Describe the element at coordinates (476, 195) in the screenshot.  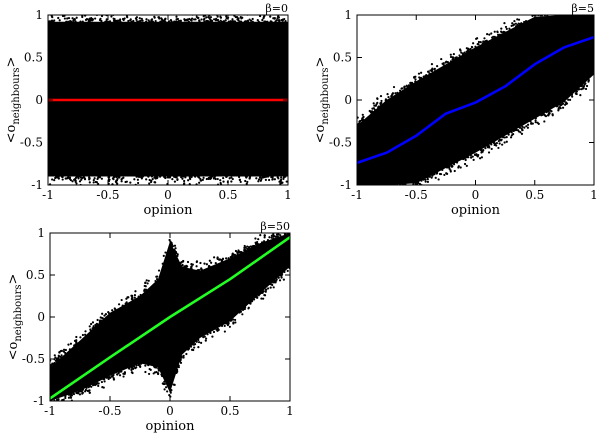
I see `x-tick-label: 0` at that location.